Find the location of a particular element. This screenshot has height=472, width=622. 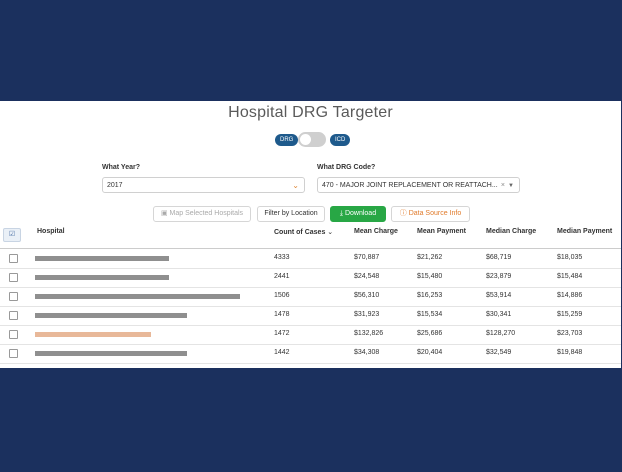

toggle-knob is located at coordinates (305, 139).